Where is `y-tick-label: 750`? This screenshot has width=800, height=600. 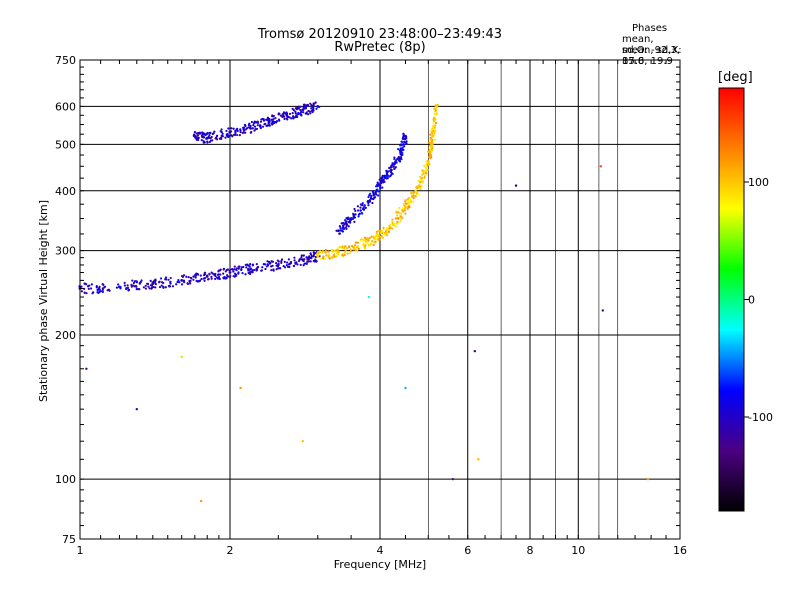 y-tick-label: 750 is located at coordinates (65, 60).